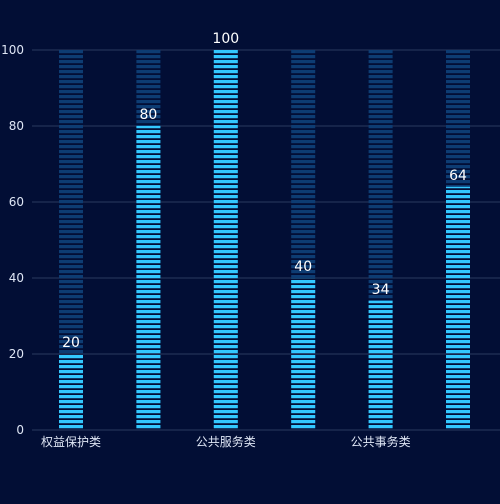 This screenshot has width=500, height=504. What do you see at coordinates (225, 39) in the screenshot?
I see `bar-value-label: 100` at bounding box center [225, 39].